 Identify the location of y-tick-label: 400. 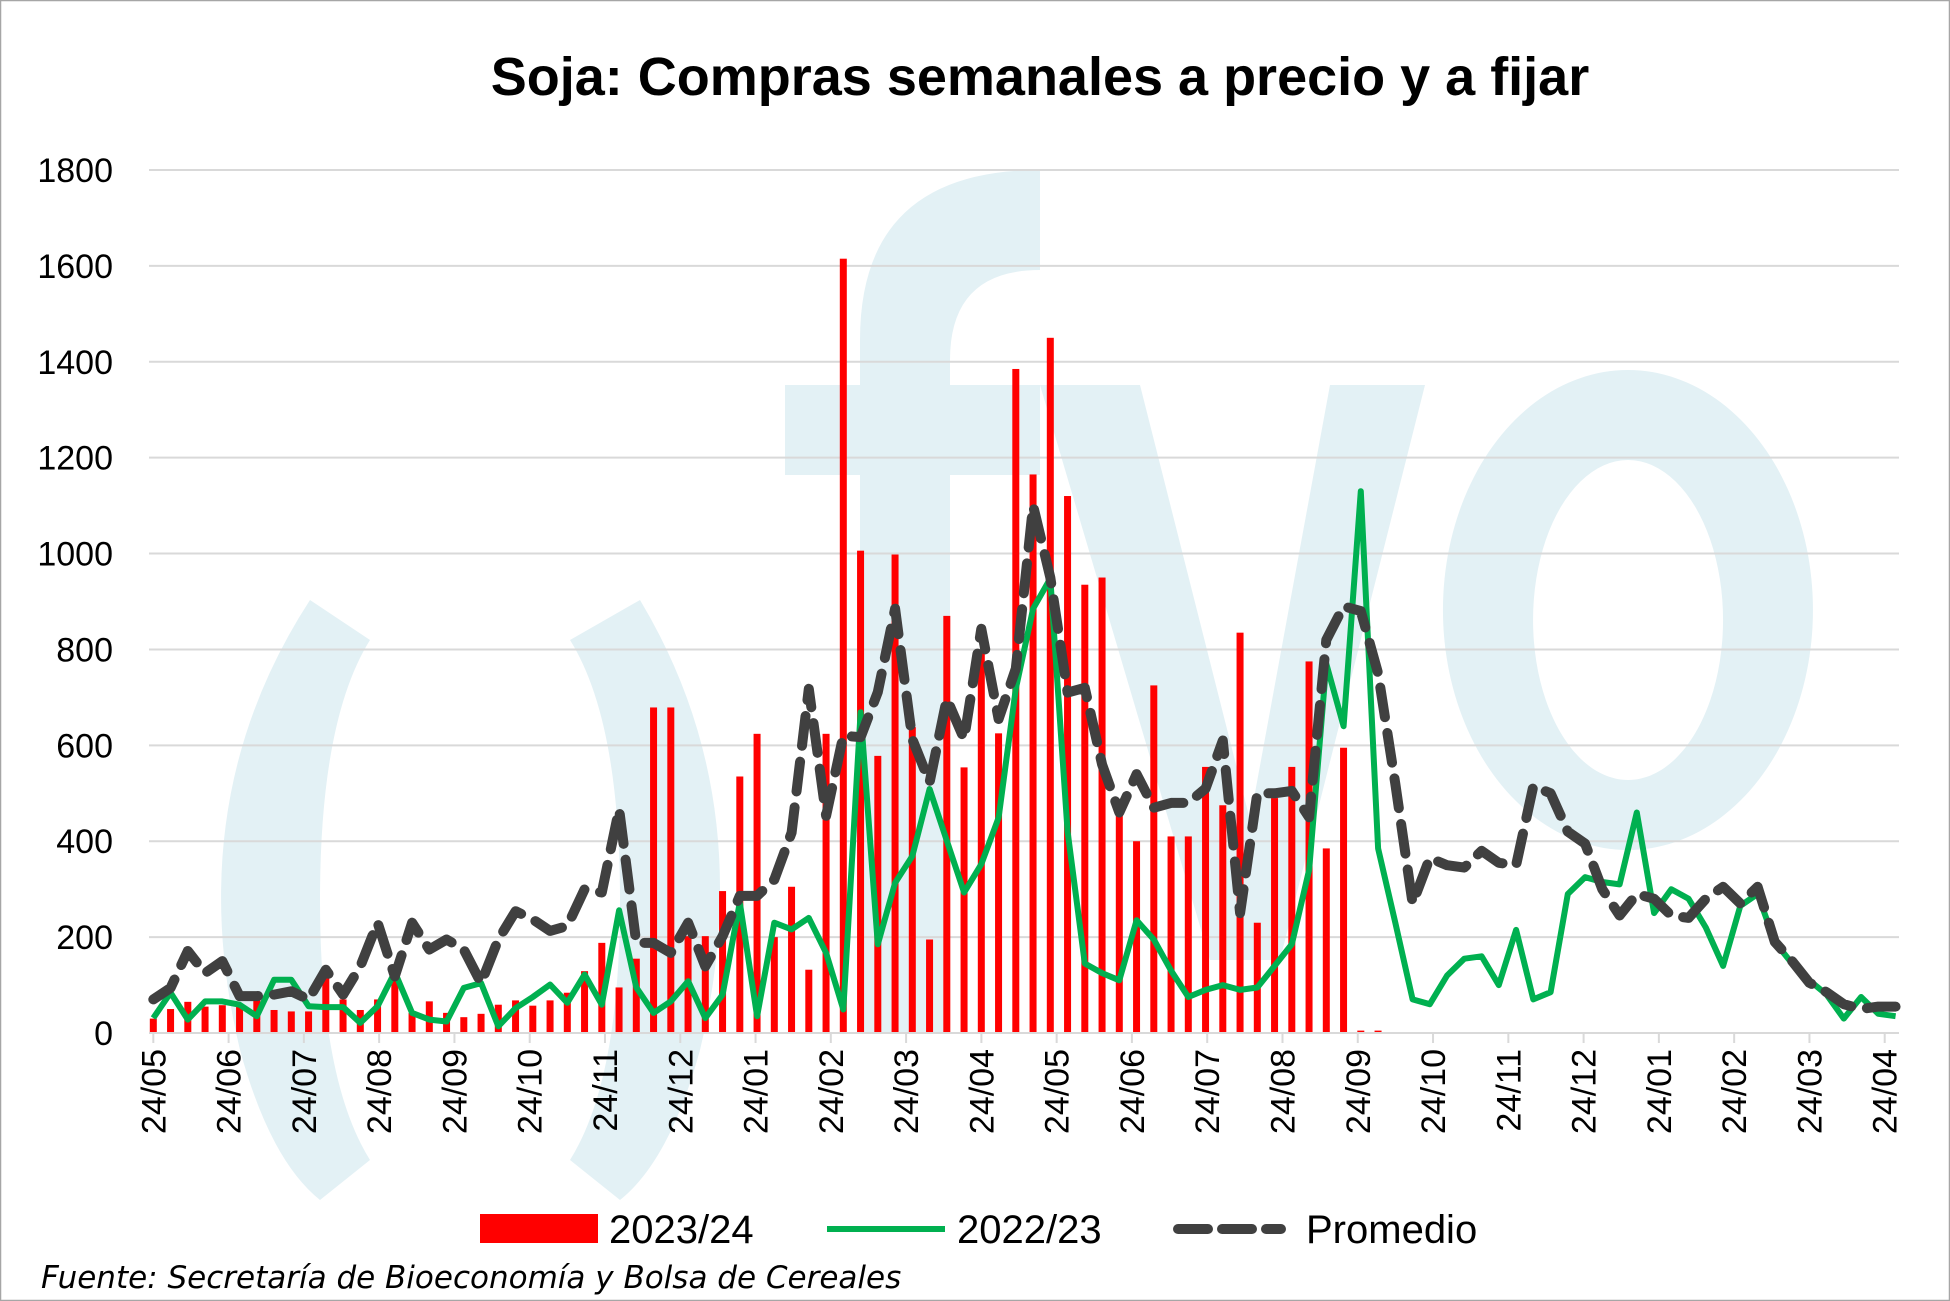
(84, 842).